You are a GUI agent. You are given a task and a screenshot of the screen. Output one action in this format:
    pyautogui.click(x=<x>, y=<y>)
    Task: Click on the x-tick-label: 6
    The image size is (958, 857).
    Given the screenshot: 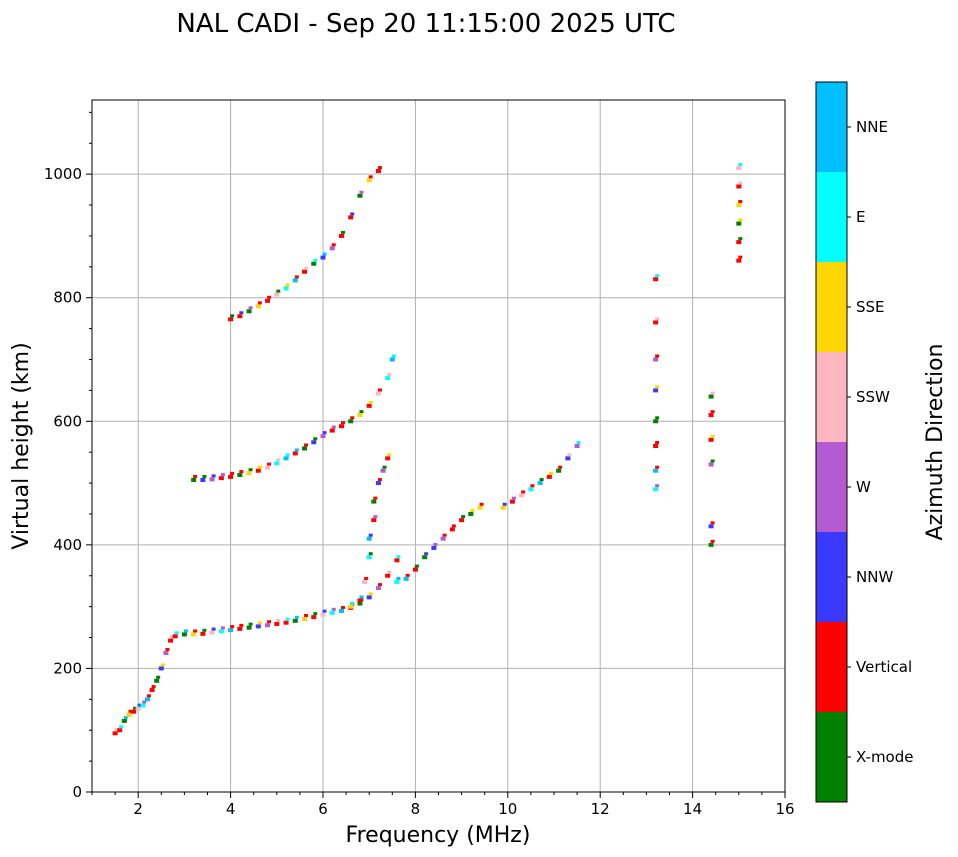 What is the action you would take?
    pyautogui.click(x=323, y=809)
    